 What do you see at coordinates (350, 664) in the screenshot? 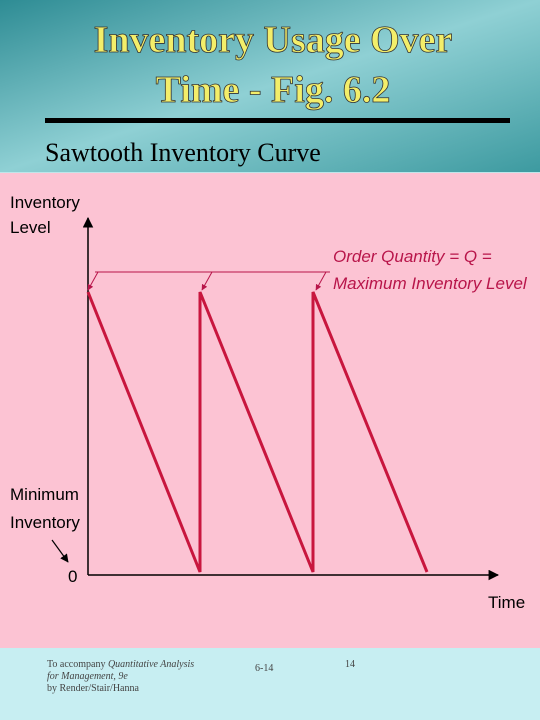
I see `page-number: 14` at bounding box center [350, 664].